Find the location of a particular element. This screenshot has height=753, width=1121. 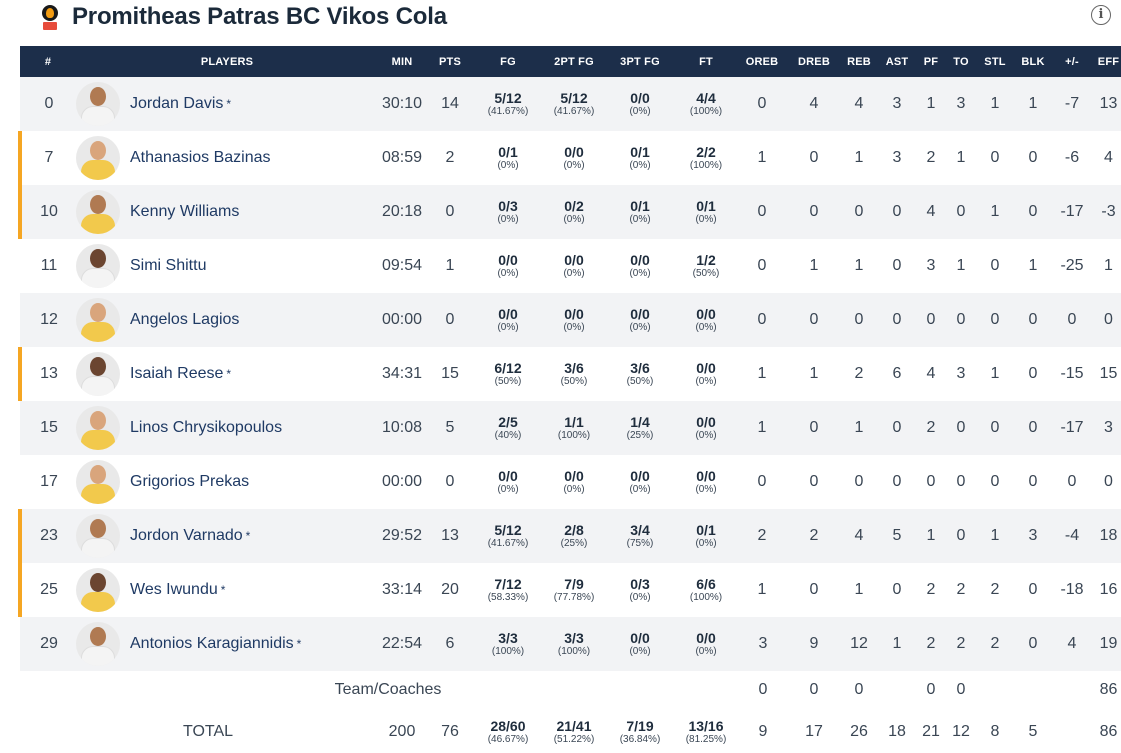

fg-percentage: (100%) is located at coordinates (508, 651).